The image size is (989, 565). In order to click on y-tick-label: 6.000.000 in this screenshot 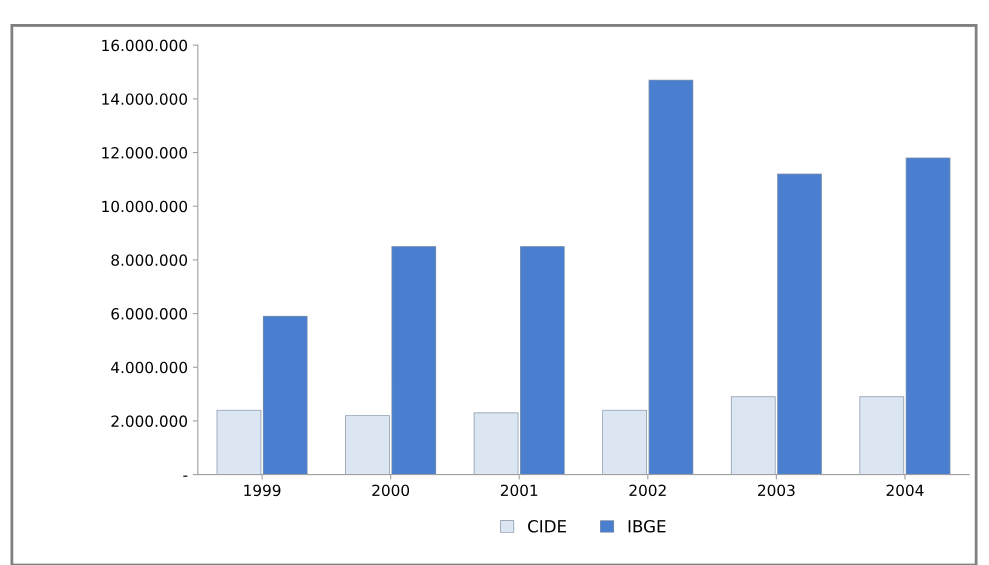, I will do `click(149, 314)`.